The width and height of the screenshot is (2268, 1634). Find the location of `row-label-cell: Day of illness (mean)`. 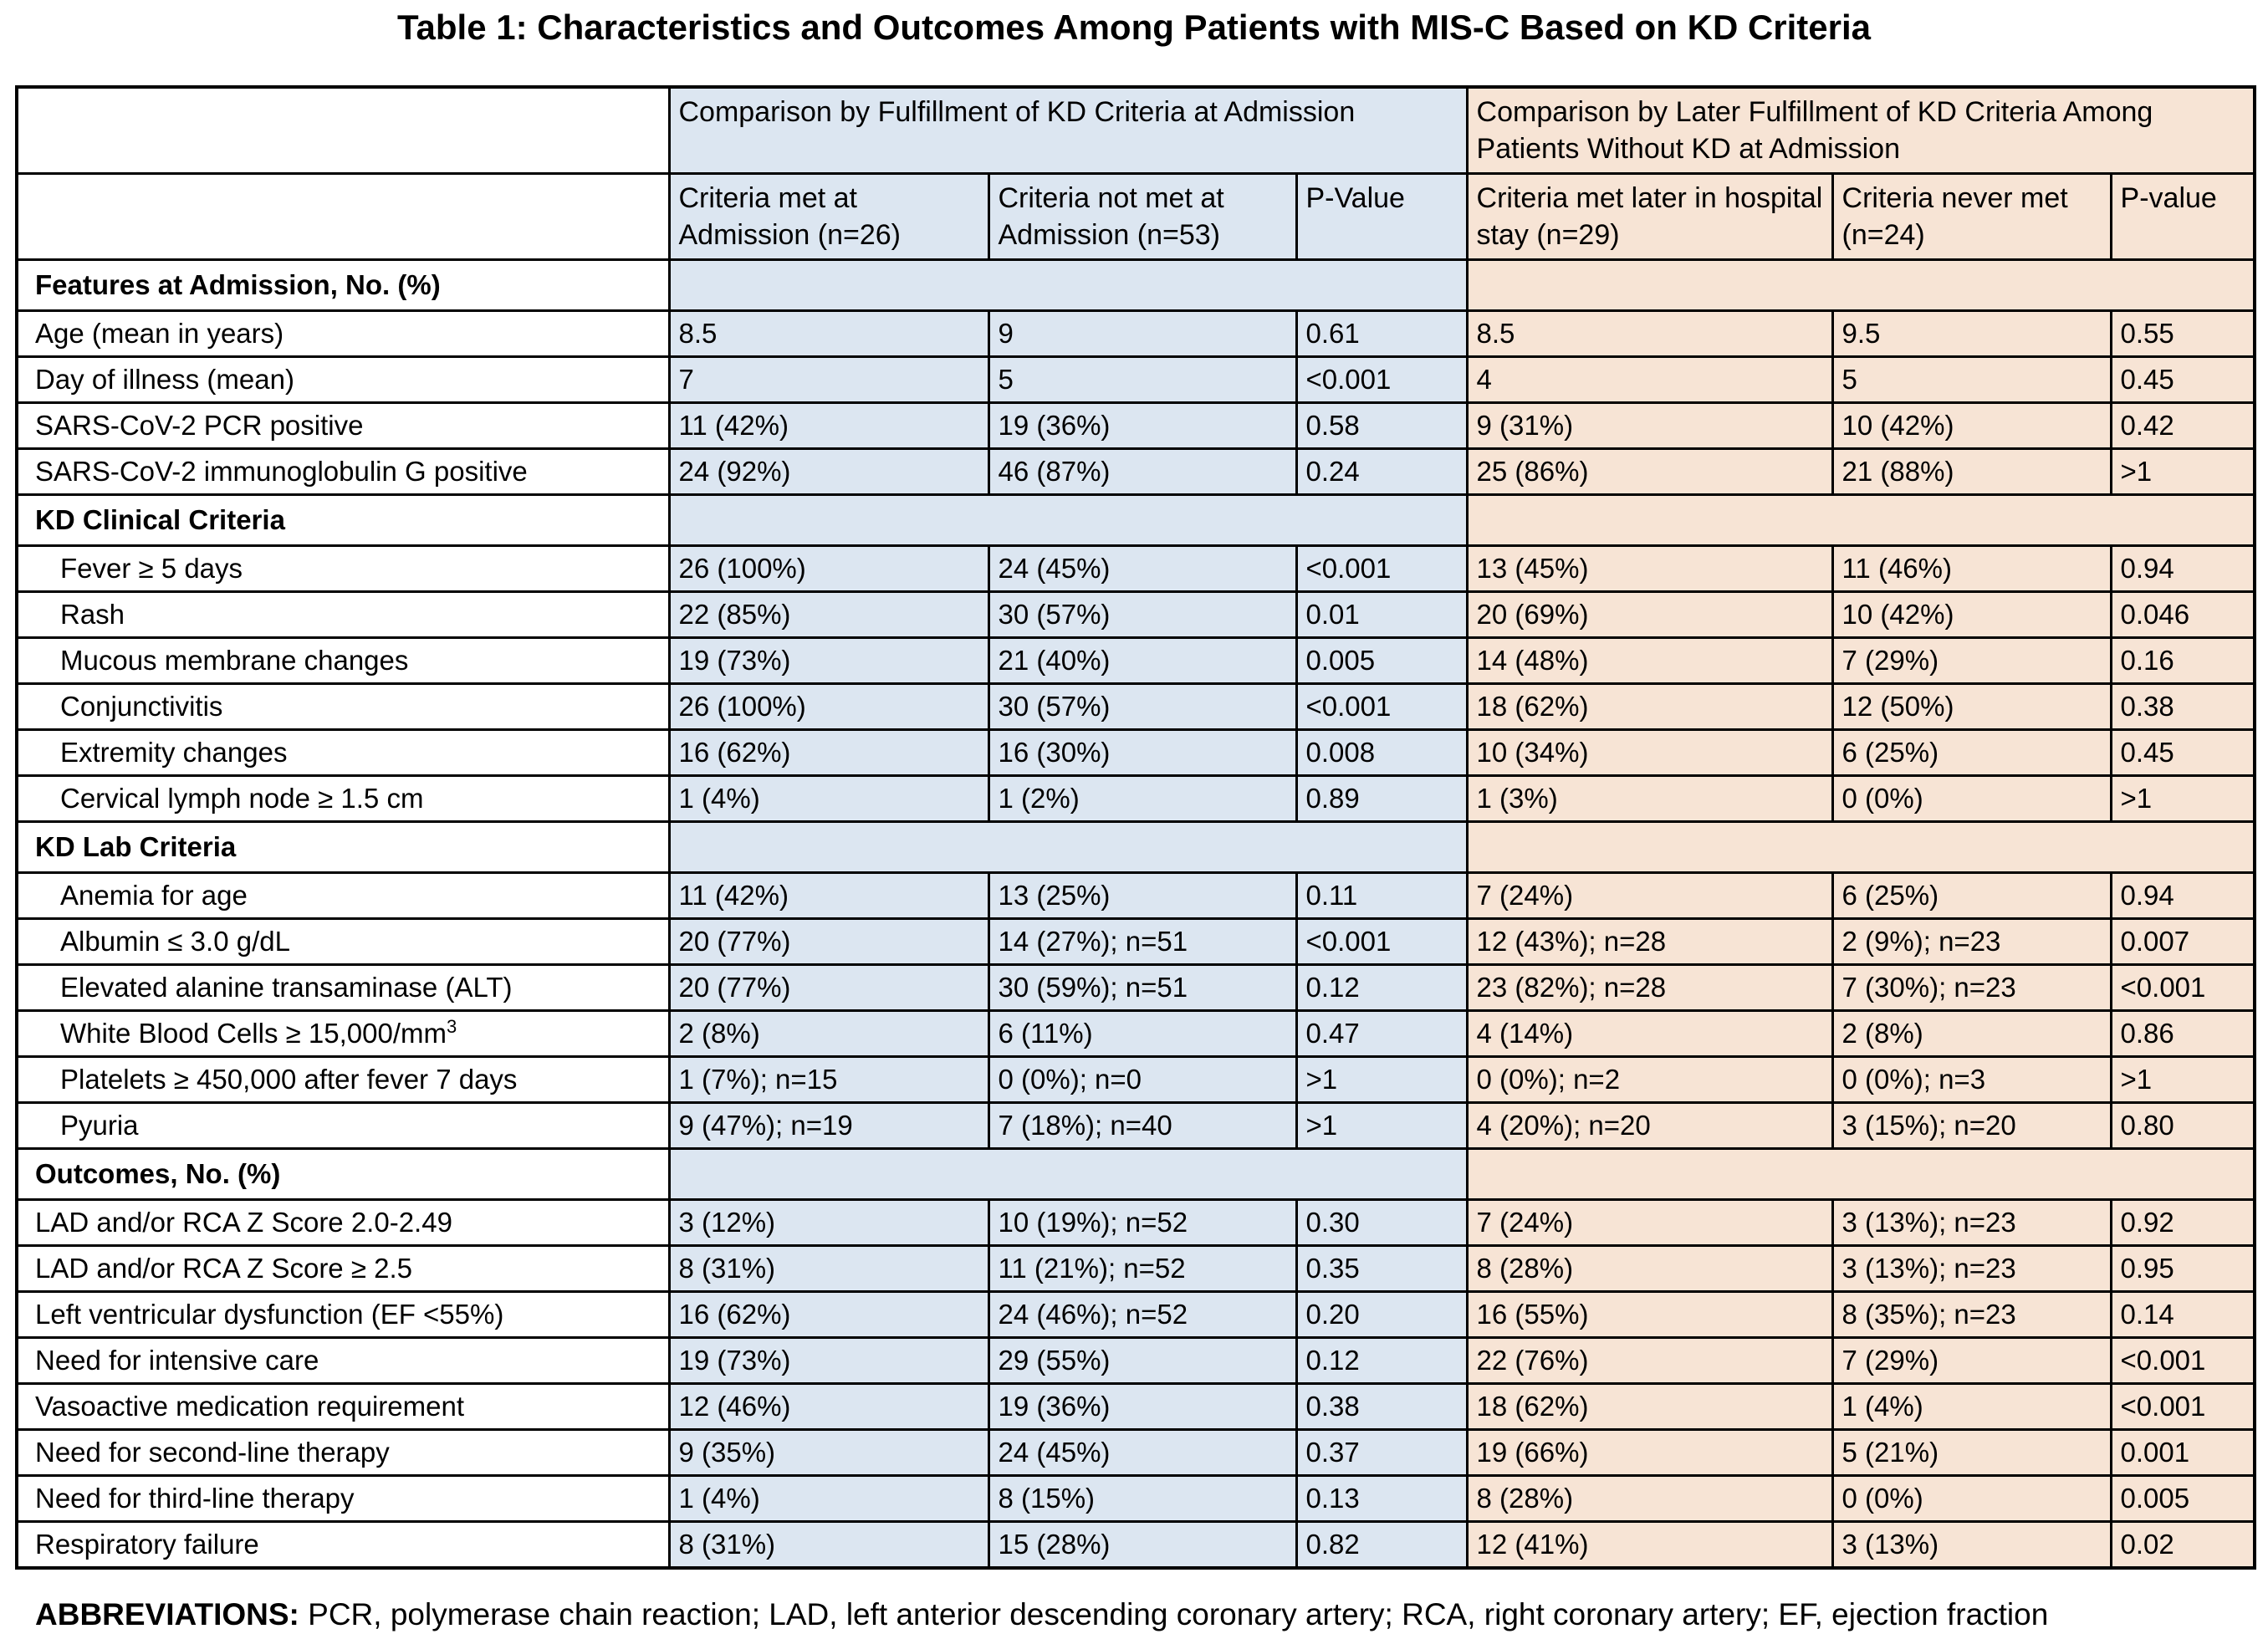

row-label-cell: Day of illness (mean) is located at coordinates (343, 380).